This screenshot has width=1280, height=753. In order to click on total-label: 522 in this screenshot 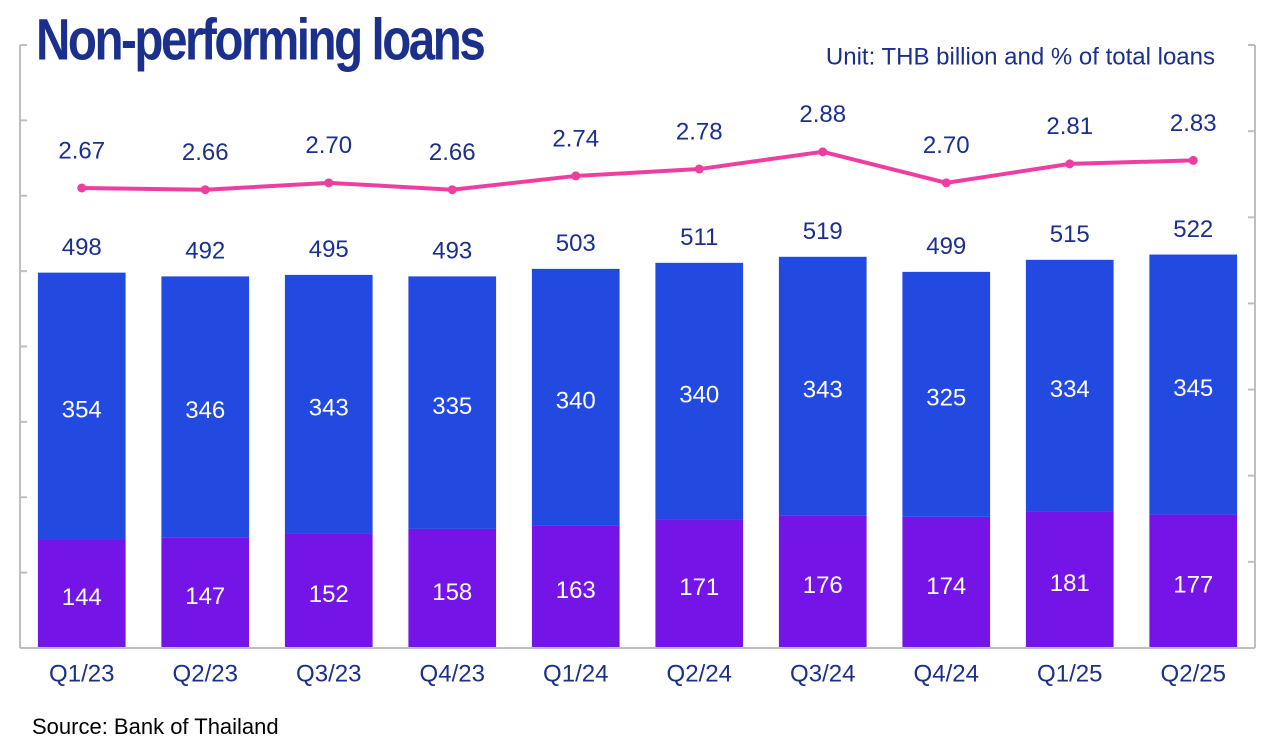, I will do `click(1193, 229)`.